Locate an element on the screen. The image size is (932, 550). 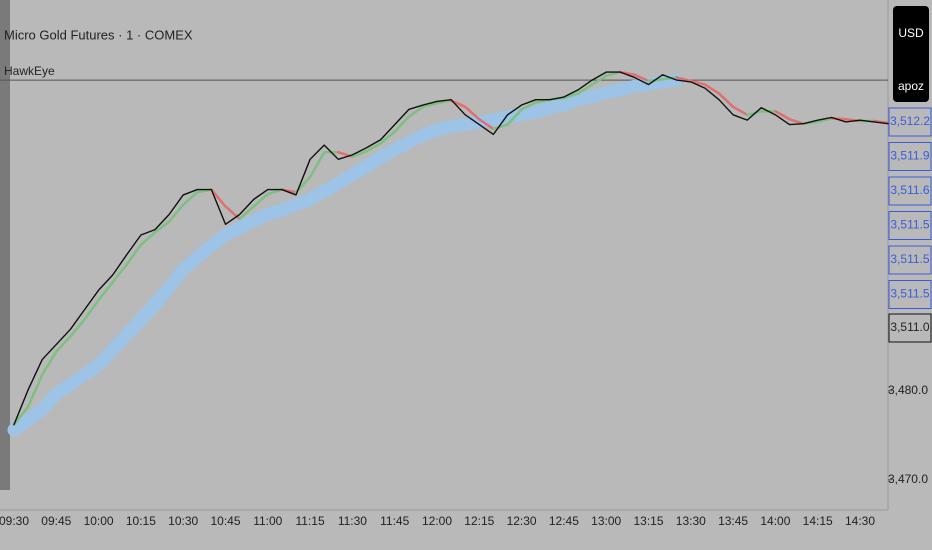
x-tick-label: 12:45 is located at coordinates (564, 521).